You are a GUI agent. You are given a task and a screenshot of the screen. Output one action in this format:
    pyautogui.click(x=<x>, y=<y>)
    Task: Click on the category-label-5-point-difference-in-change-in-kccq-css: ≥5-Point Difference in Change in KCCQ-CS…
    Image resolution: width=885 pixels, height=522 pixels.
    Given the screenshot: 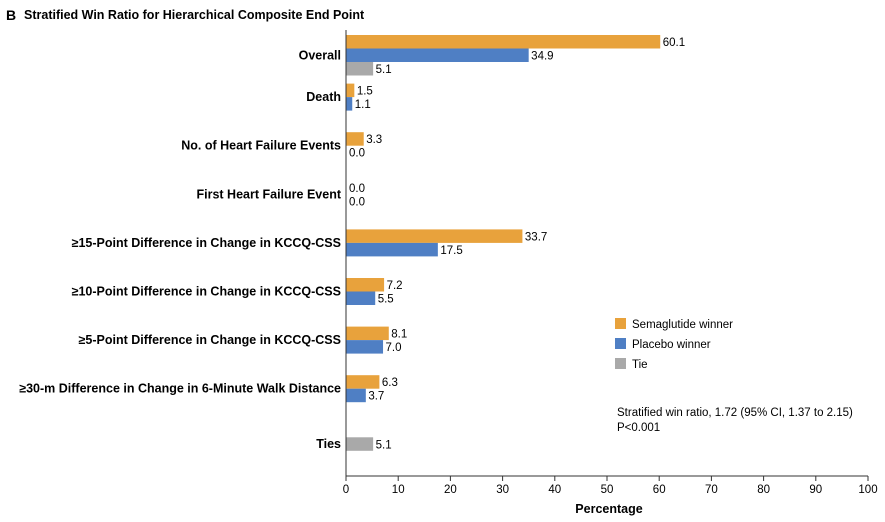 What is the action you would take?
    pyautogui.click(x=210, y=340)
    